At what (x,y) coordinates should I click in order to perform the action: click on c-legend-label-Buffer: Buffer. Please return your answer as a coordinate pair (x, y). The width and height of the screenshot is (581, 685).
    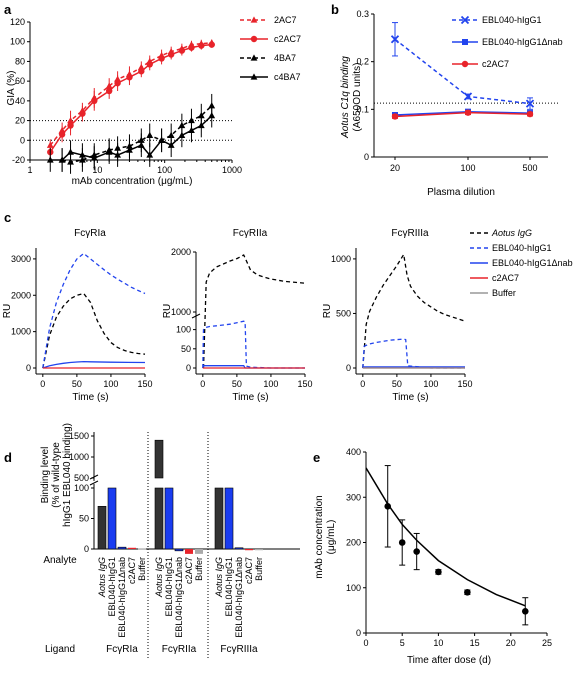
    Looking at the image, I should click on (504, 293).